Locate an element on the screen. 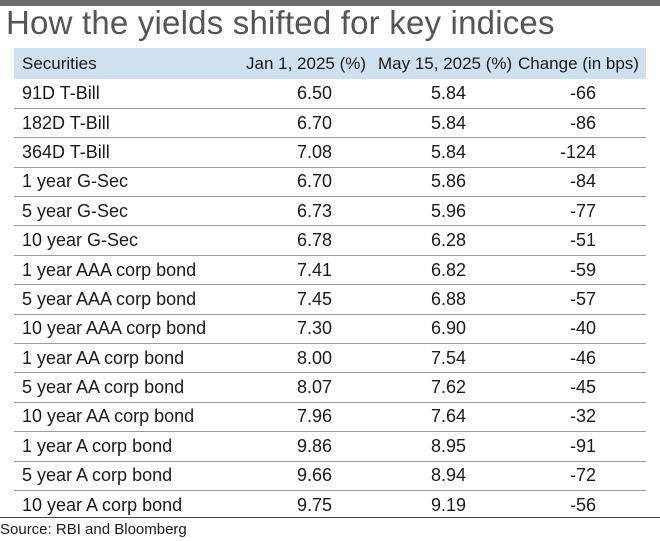  cell-security: 1 year G-Sec is located at coordinates (75, 181).